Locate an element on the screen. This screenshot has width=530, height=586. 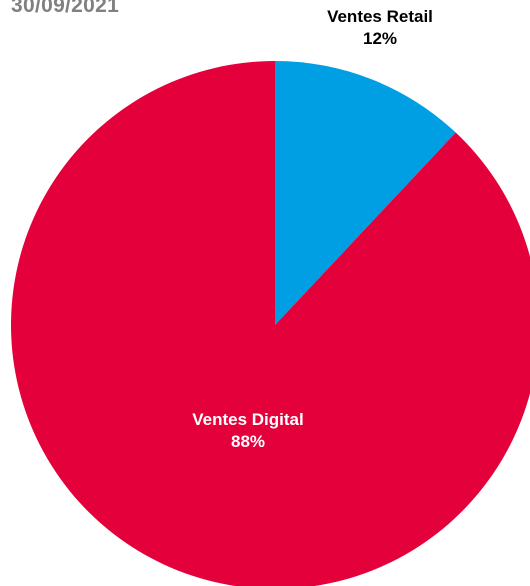
slice-label-name: Ventes Retail is located at coordinates (380, 16).